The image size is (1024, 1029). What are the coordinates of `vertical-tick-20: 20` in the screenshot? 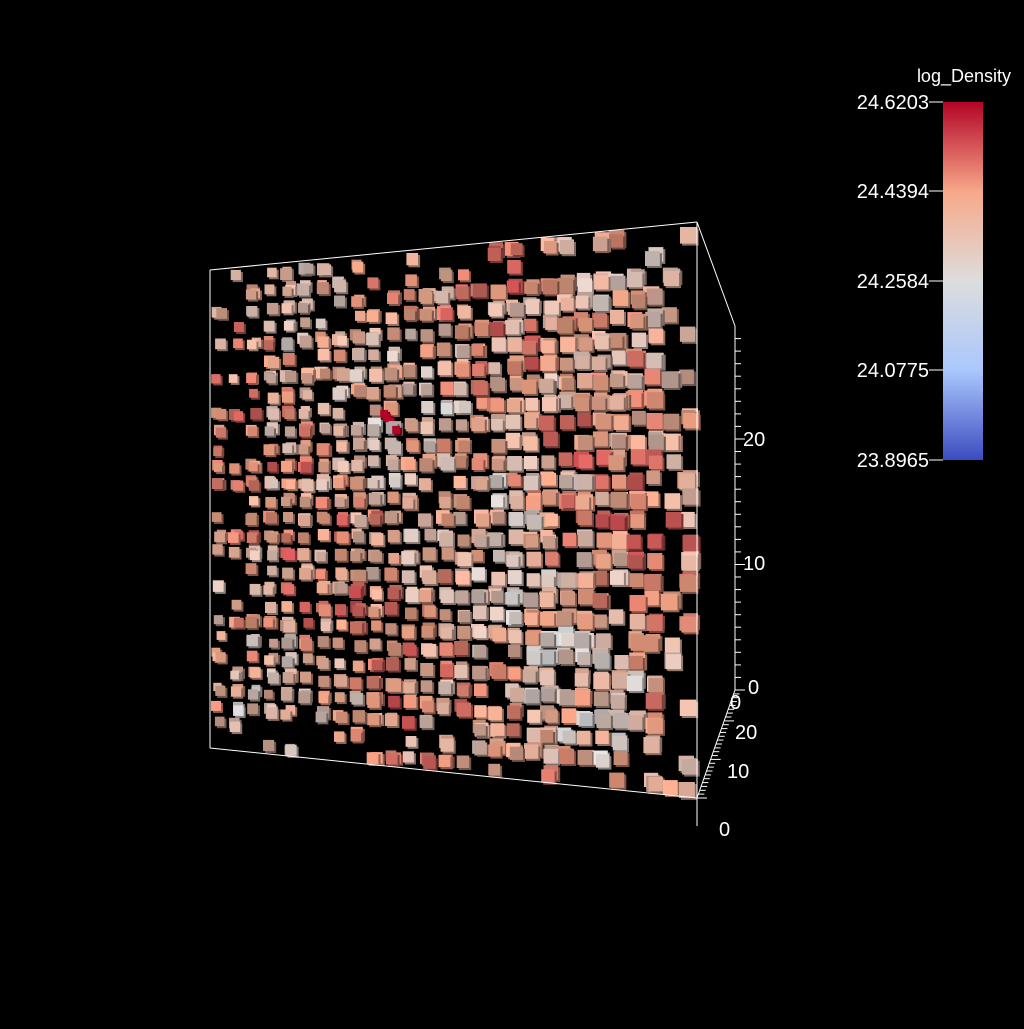 It's located at (754, 440).